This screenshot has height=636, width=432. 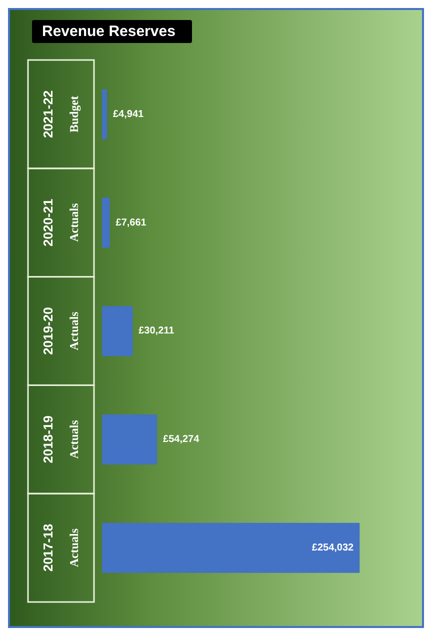 What do you see at coordinates (333, 548) in the screenshot?
I see `data-label: £254,032` at bounding box center [333, 548].